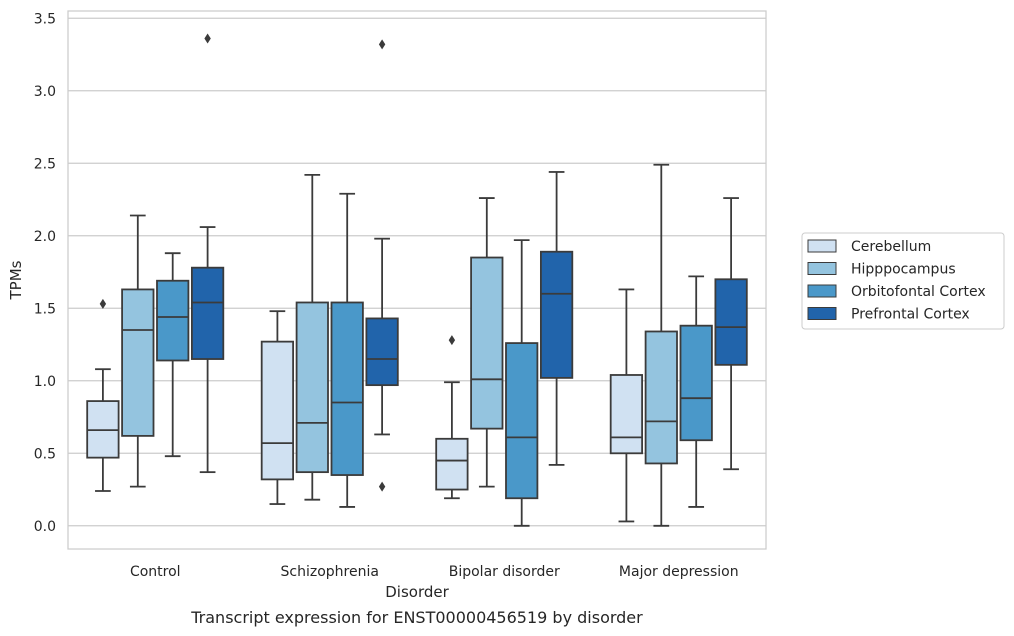  I want to click on y-tick-label: 3.5, so click(45, 19).